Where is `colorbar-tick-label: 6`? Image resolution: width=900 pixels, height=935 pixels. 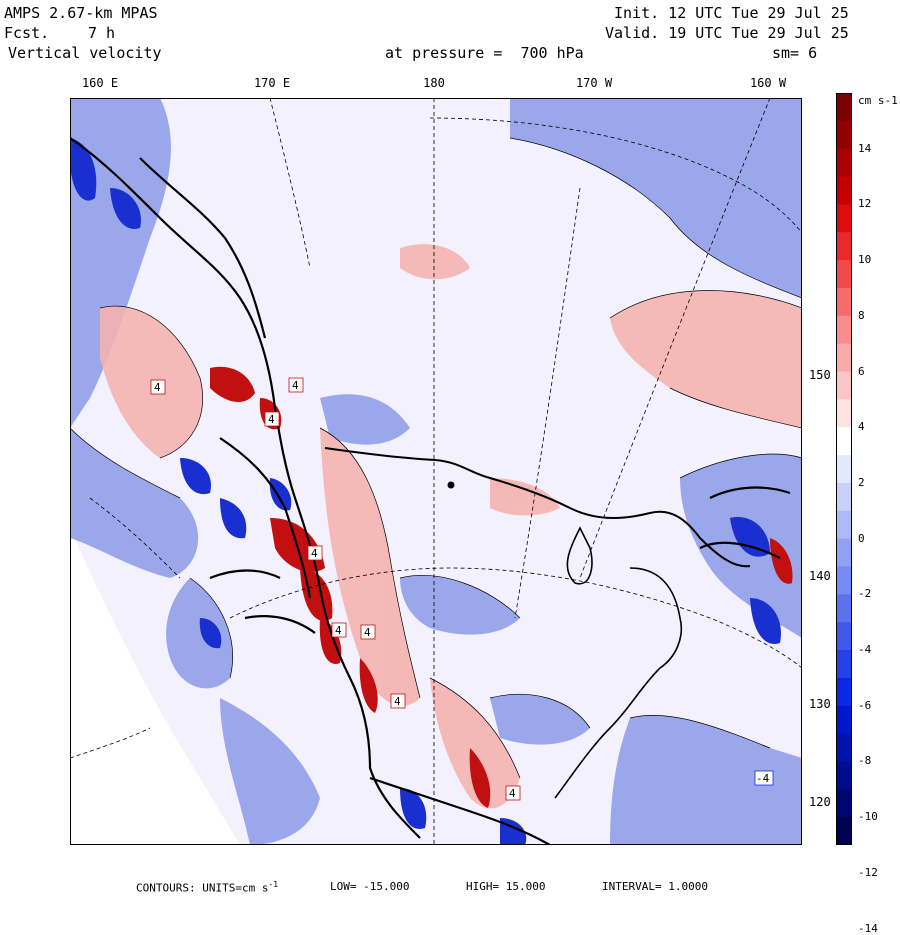
colorbar-tick-label: 6 is located at coordinates (861, 371).